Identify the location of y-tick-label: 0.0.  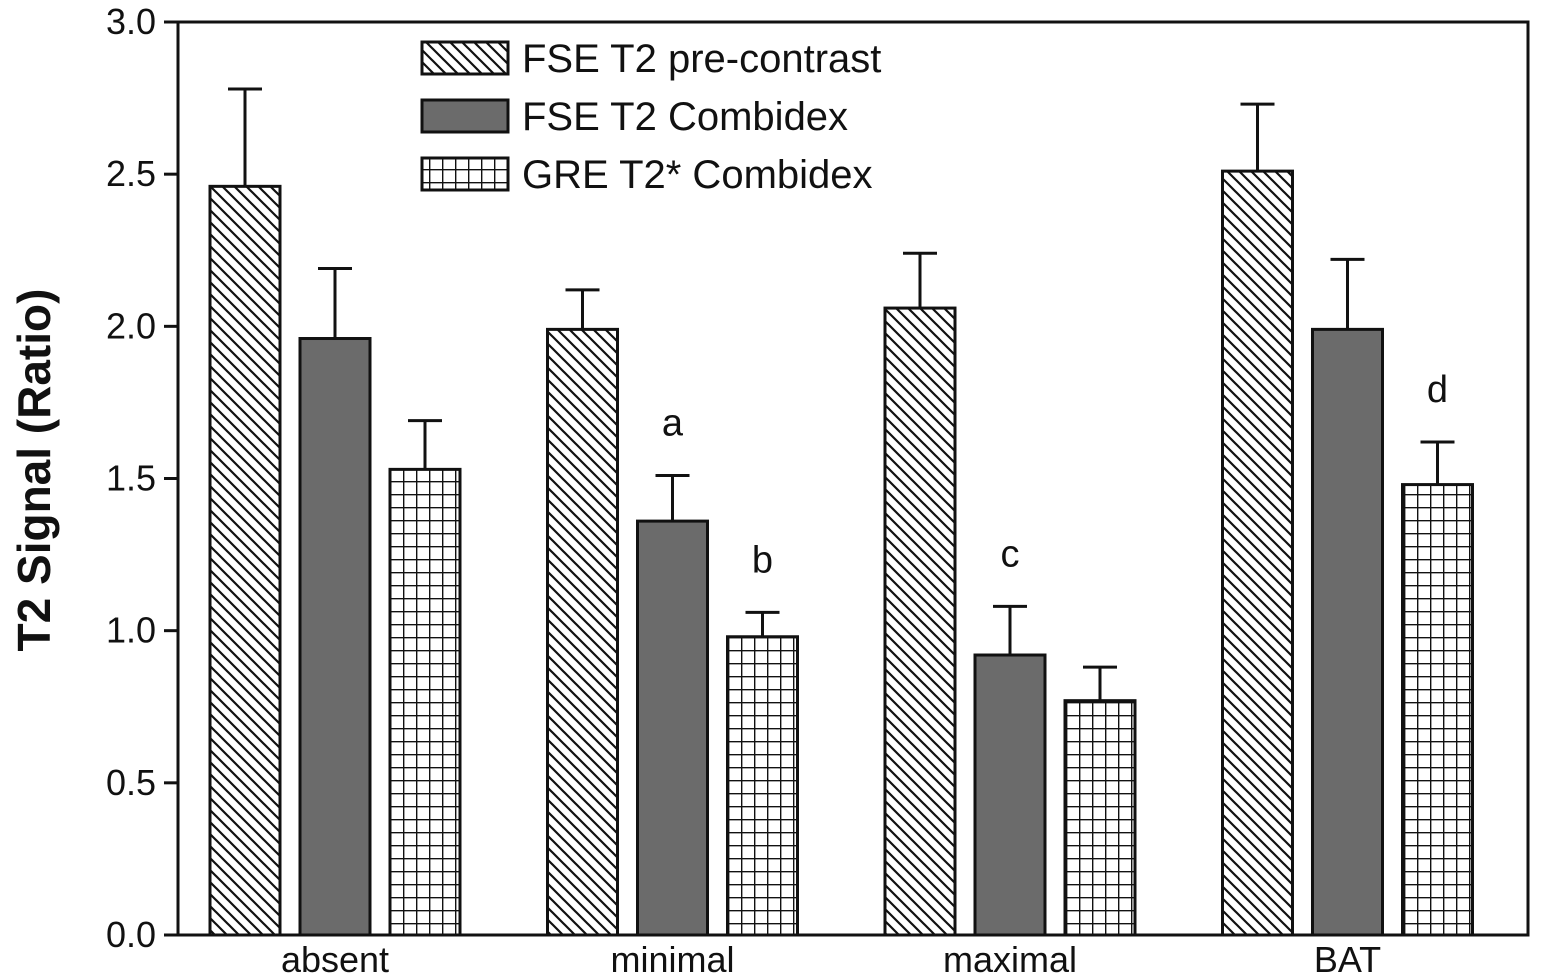
(131, 934).